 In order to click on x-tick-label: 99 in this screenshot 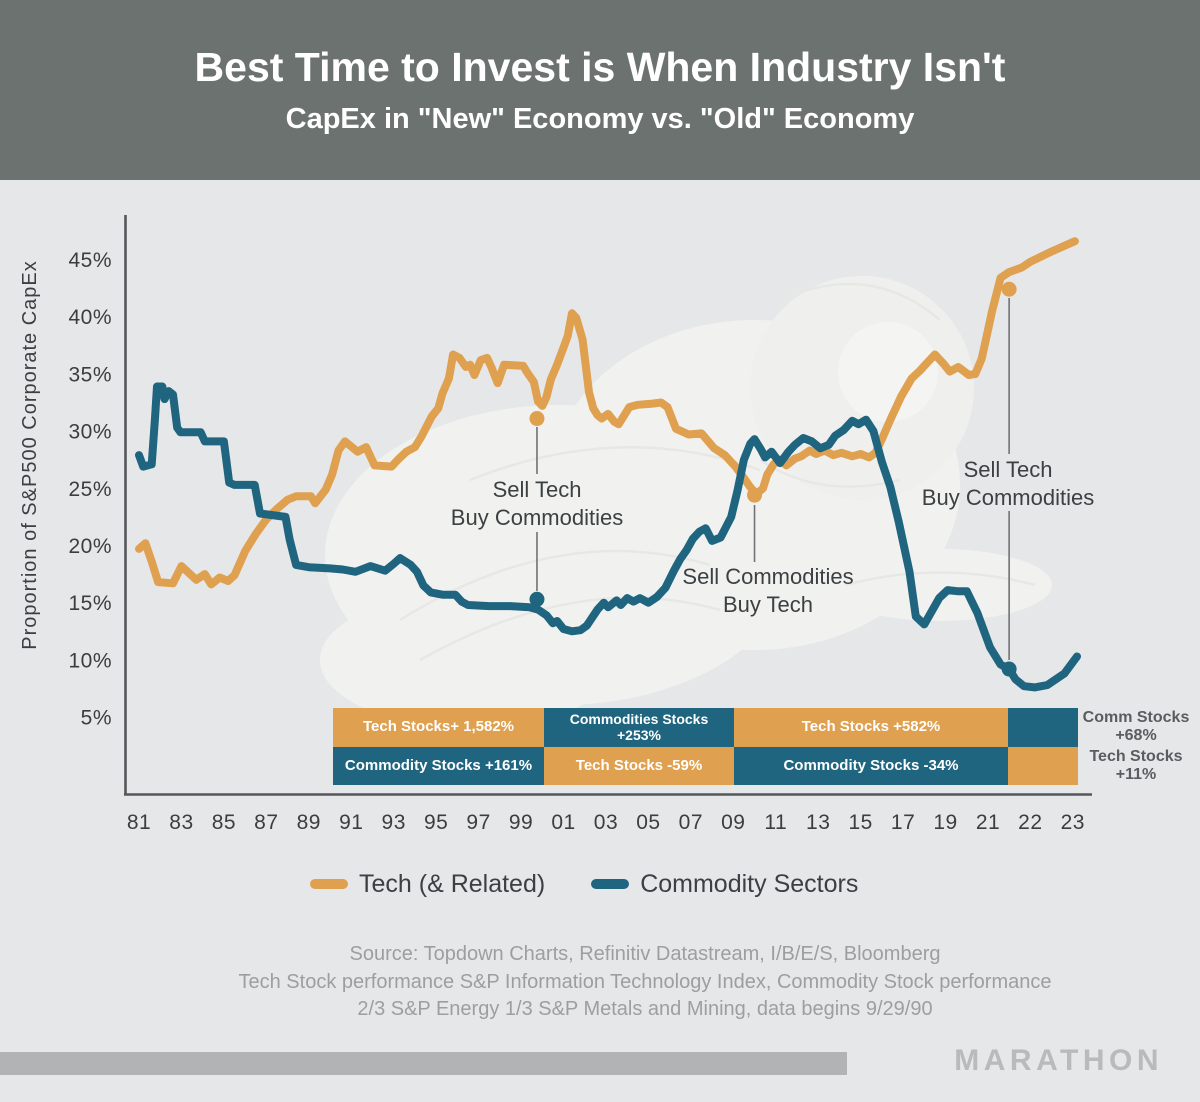, I will do `click(521, 822)`.